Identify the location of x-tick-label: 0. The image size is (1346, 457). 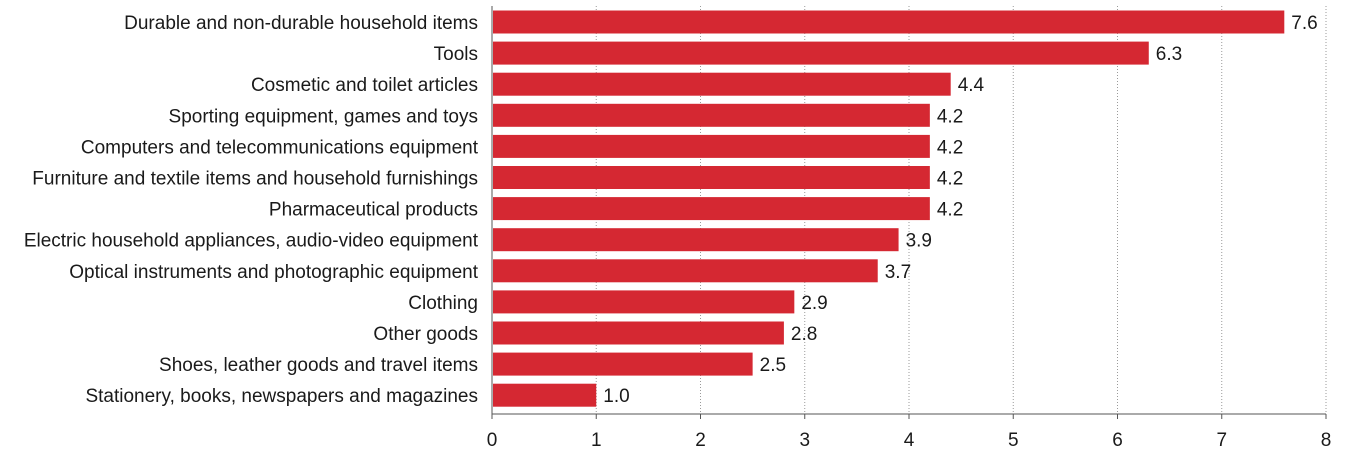
(492, 440).